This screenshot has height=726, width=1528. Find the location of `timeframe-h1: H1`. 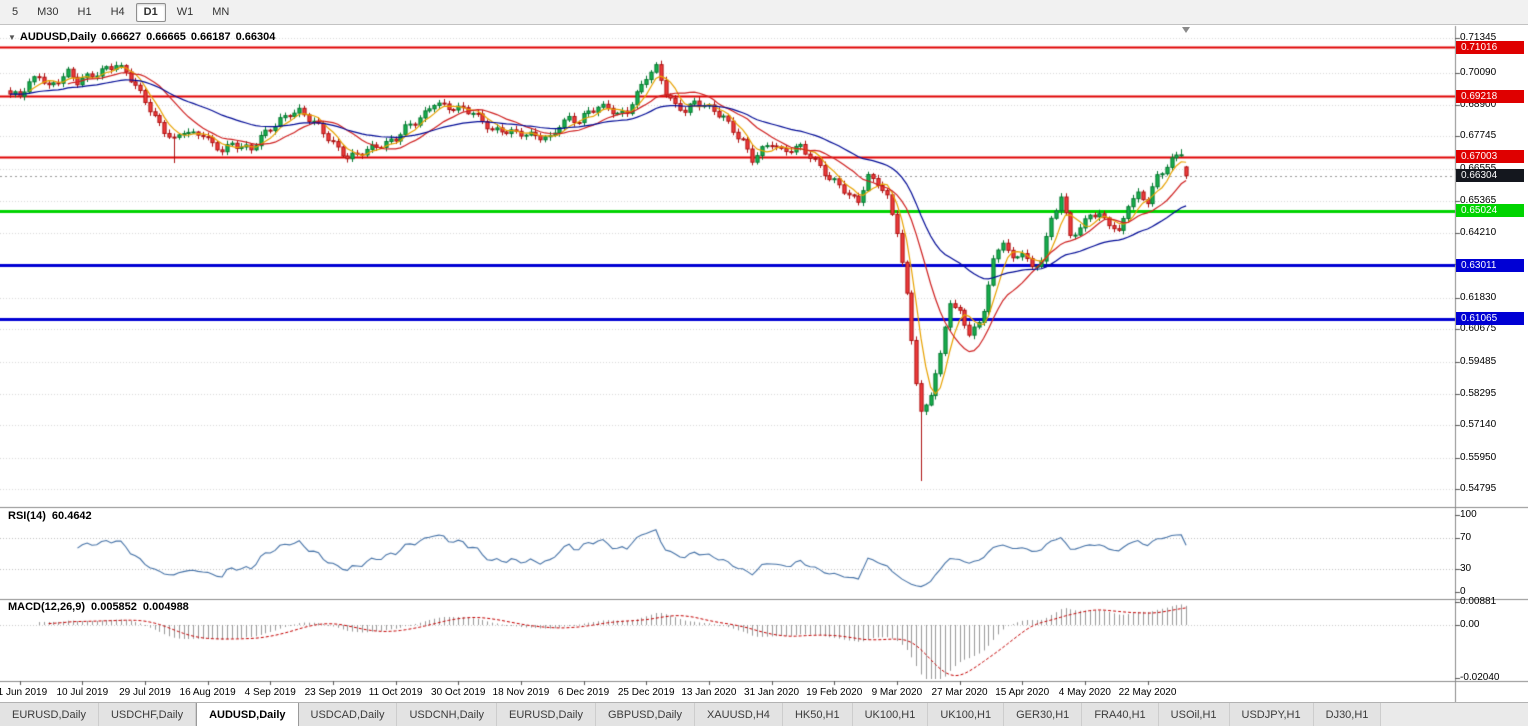

timeframe-h1: H1 is located at coordinates (84, 11).